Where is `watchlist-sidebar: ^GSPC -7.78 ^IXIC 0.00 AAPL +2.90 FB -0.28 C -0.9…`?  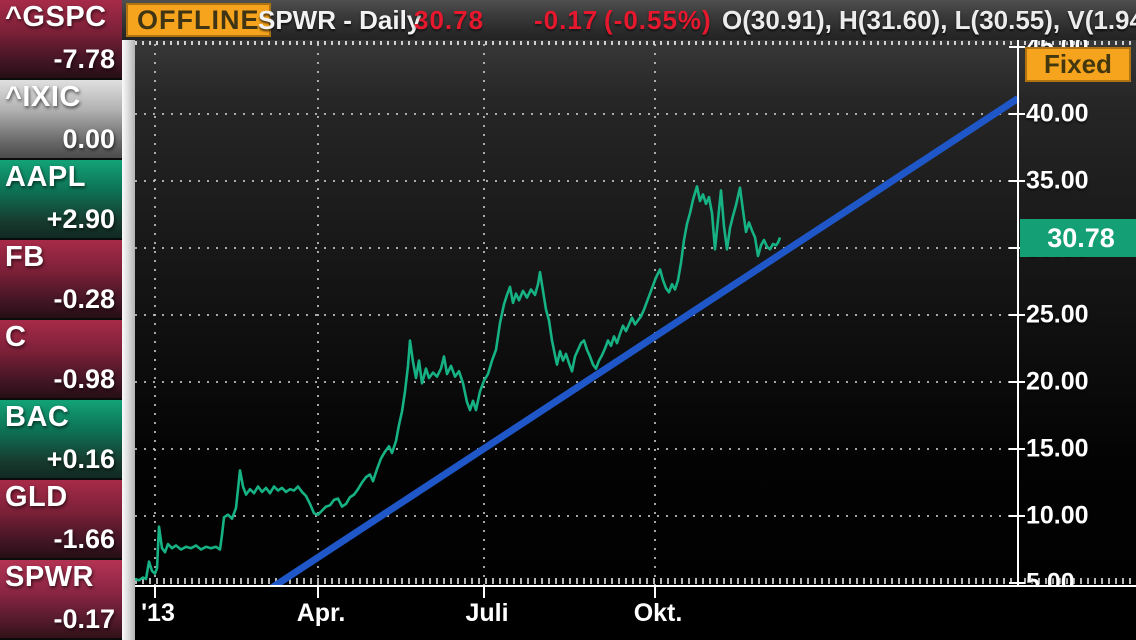 watchlist-sidebar: ^GSPC -7.78 ^IXIC 0.00 AAPL +2.90 FB -0.28 C -0.9… is located at coordinates (61, 320).